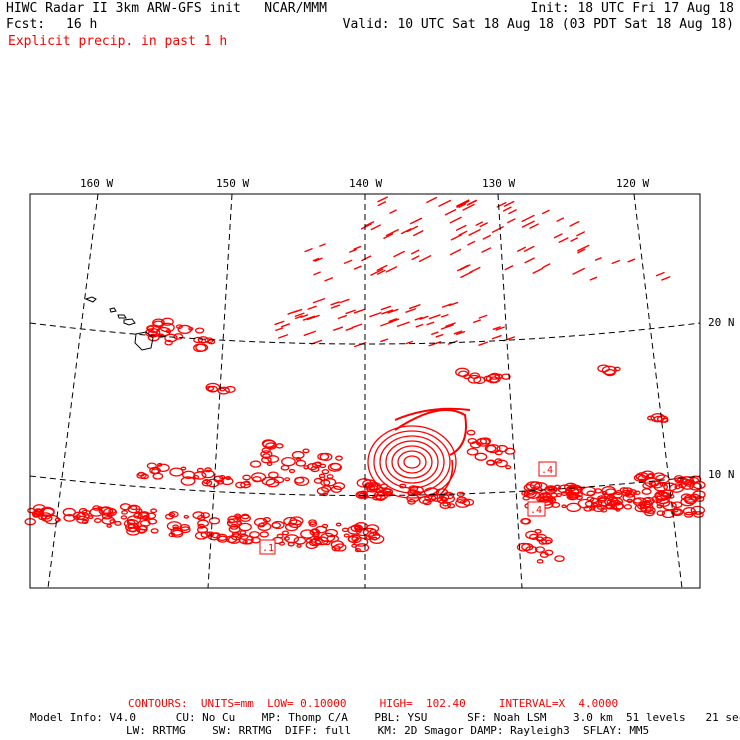 The width and height of the screenshot is (740, 740). Describe the element at coordinates (446, 477) in the screenshot. I see `spiral-arm` at that location.